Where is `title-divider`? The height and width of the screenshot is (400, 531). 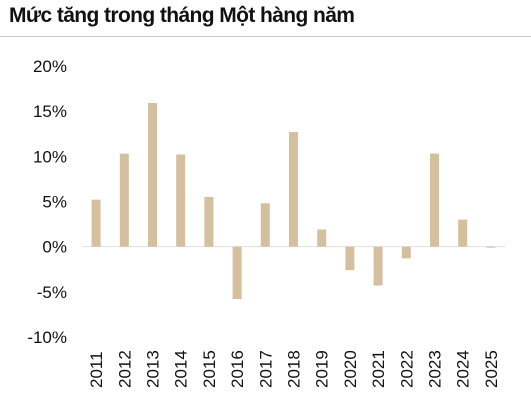 title-divider is located at coordinates (265, 36).